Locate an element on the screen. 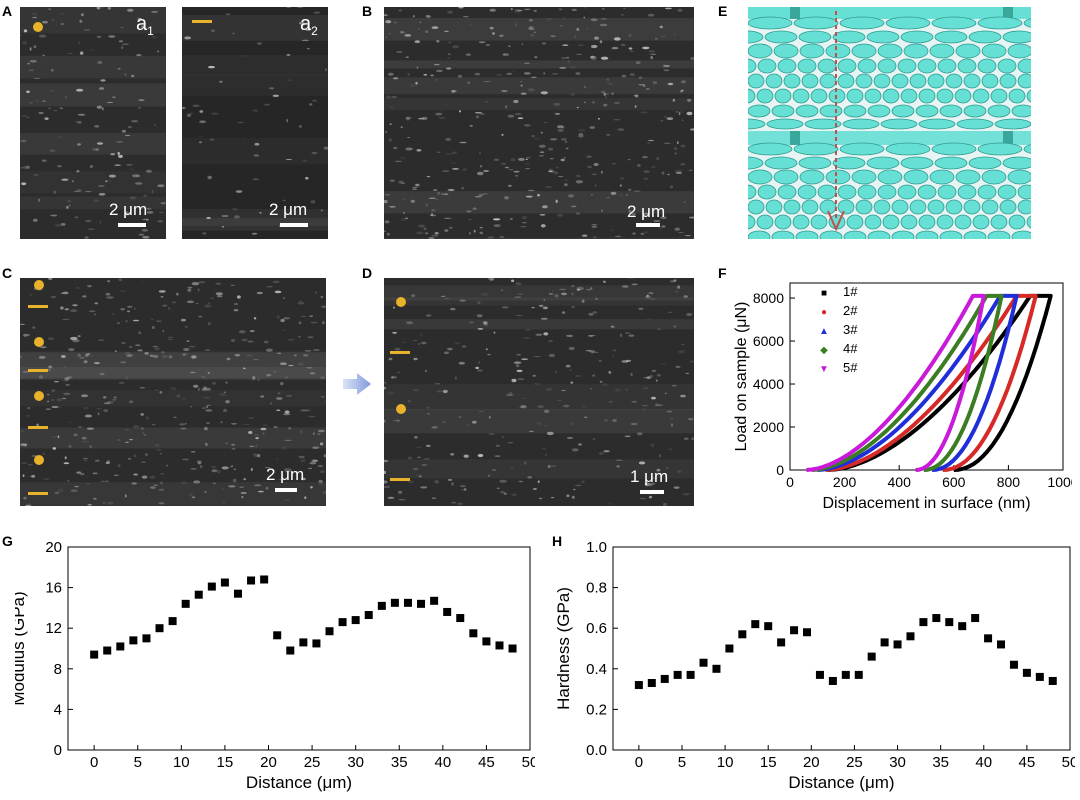  legend-marker-icon: ■ is located at coordinates (824, 293).